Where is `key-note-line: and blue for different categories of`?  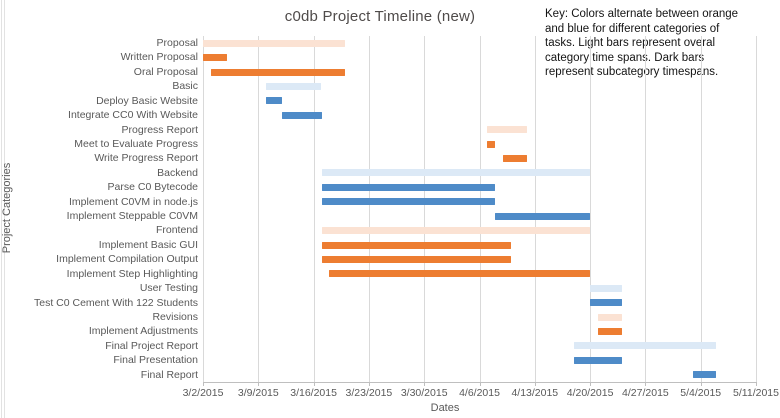 key-note-line: and blue for different categories of is located at coordinates (632, 28).